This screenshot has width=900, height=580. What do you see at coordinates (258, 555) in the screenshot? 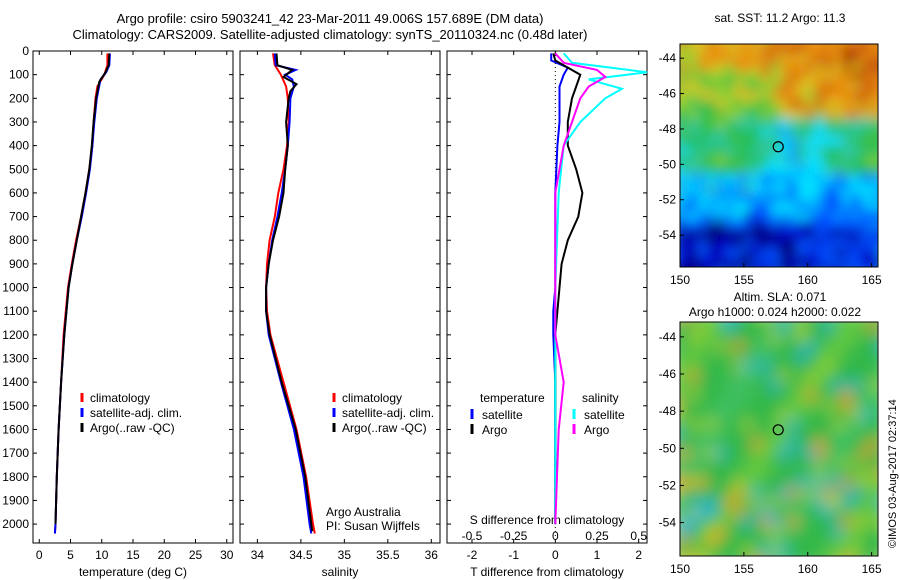
I see `salinity-xtick-label: 34` at bounding box center [258, 555].